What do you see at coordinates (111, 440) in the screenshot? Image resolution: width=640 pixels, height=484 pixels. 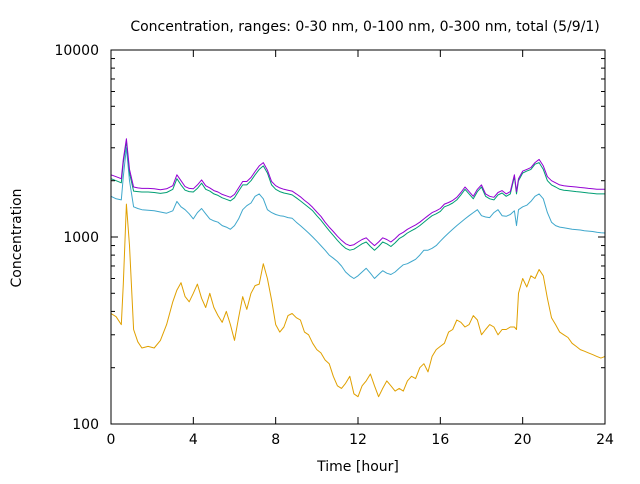 I see `x-tick-label: 0` at bounding box center [111, 440].